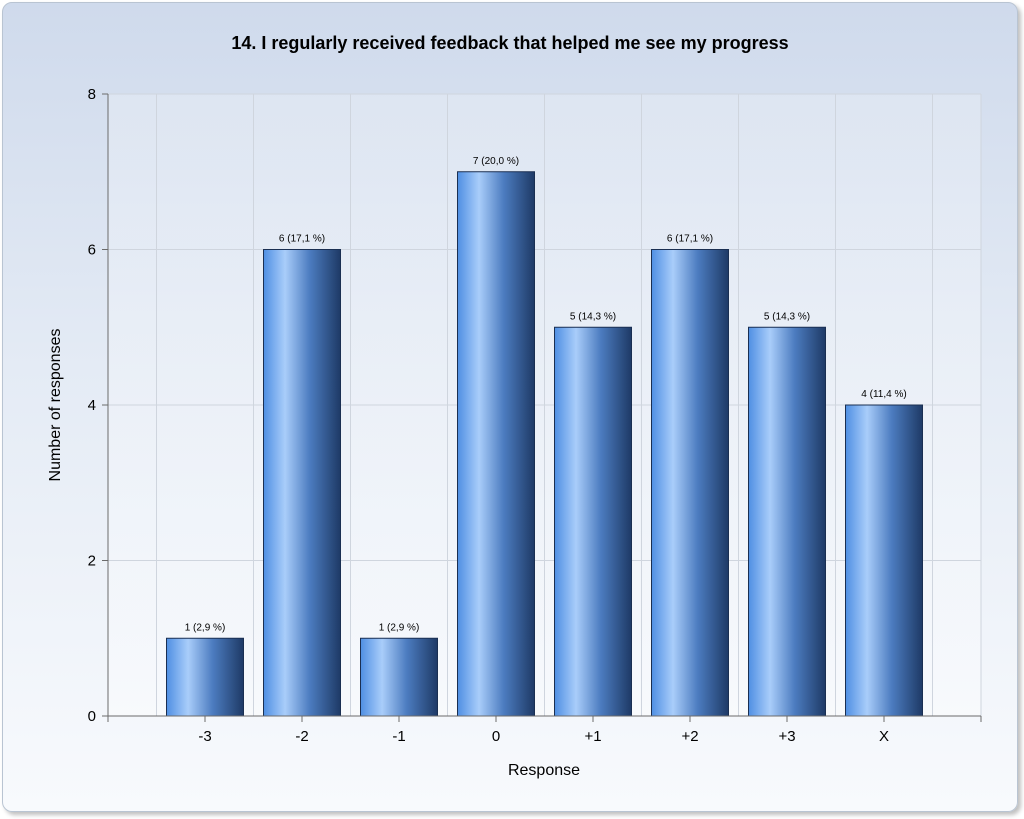  Describe the element at coordinates (592, 736) in the screenshot. I see `x-tick-label: +1` at that location.